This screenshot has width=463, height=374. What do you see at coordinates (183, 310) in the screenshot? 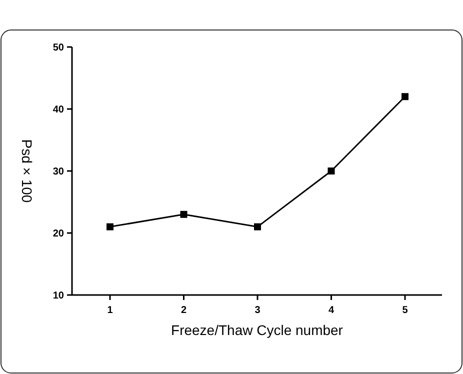
I see `x-tick-label: 2` at bounding box center [183, 310].